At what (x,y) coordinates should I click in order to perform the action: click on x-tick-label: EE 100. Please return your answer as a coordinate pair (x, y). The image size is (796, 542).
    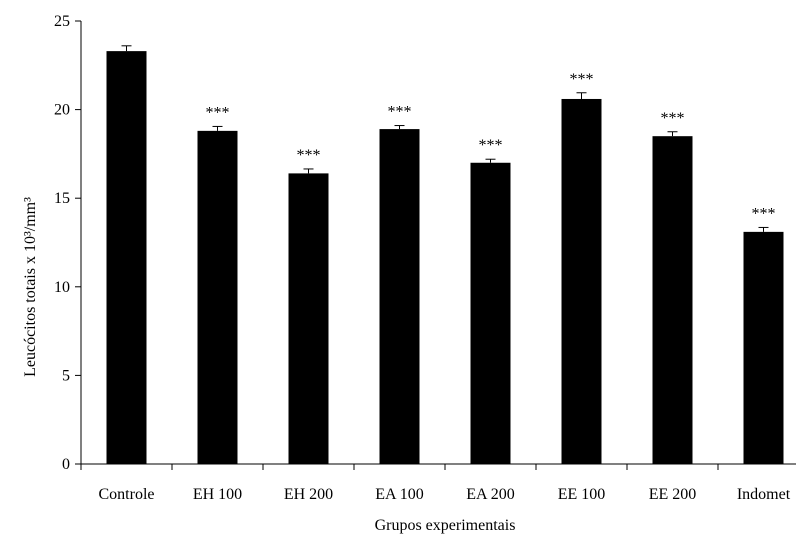
    Looking at the image, I should click on (582, 494).